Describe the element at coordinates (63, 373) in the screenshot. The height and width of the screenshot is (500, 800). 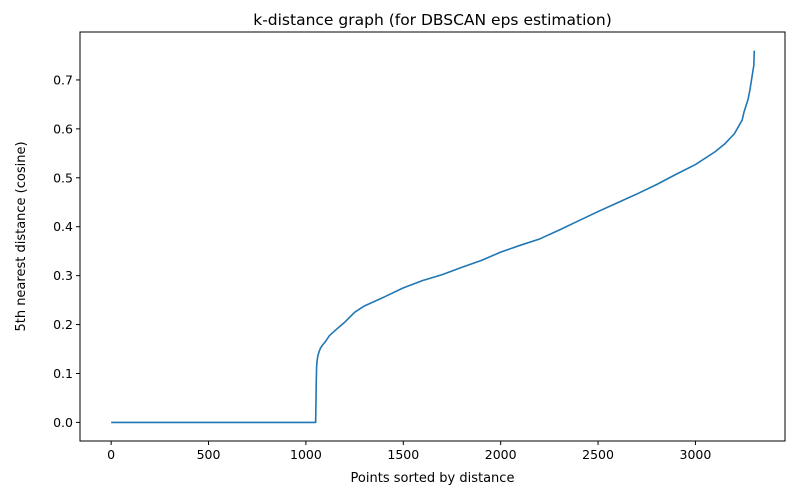
I see `y-tick-label: 0.1` at that location.